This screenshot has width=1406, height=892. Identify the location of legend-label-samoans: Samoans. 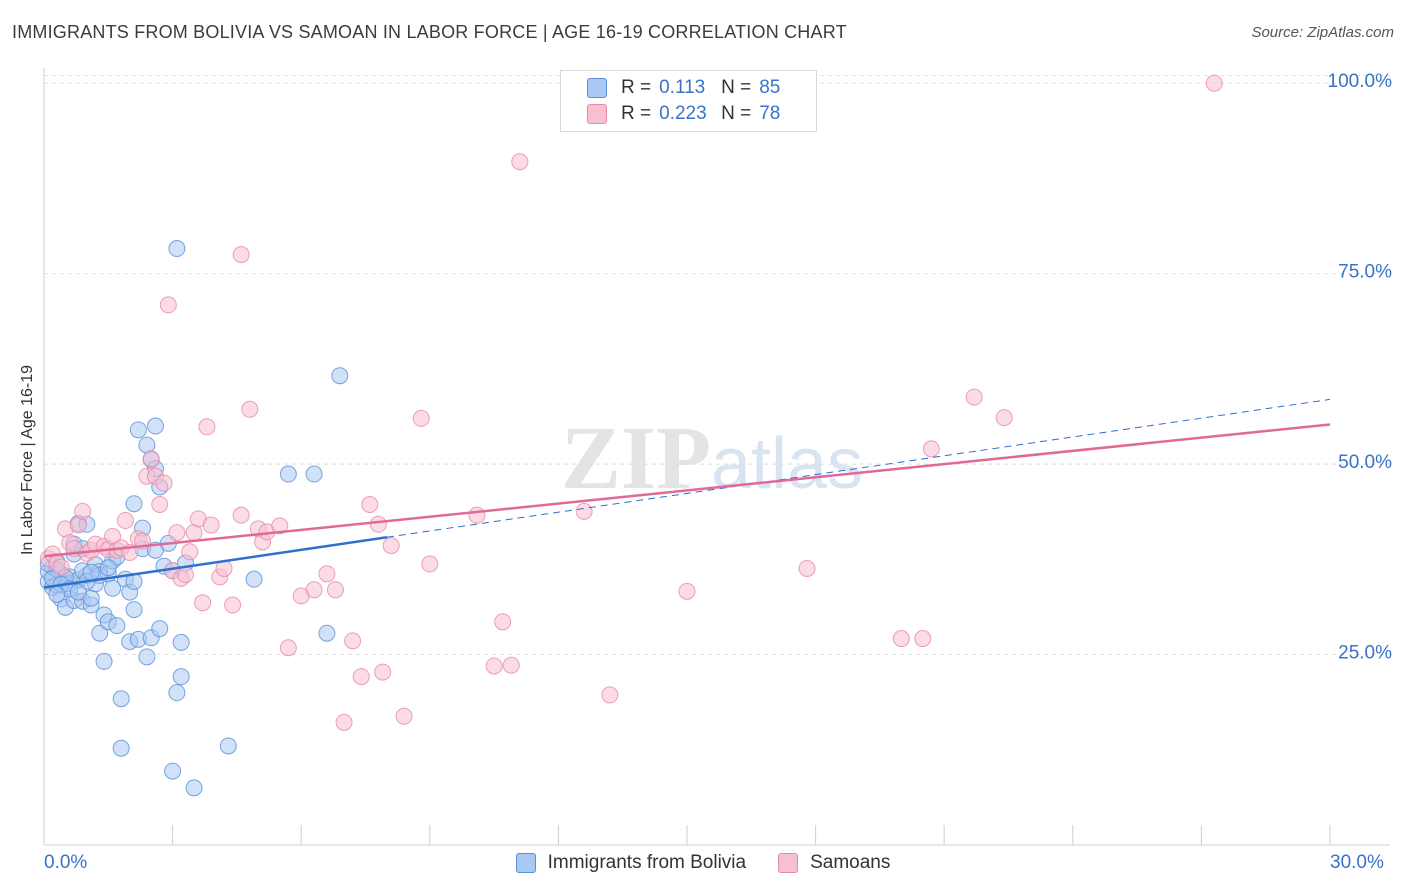
(850, 862).